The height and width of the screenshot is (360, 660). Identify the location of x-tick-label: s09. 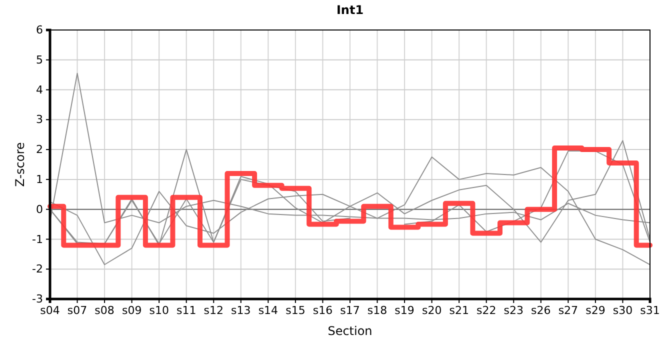
(132, 310).